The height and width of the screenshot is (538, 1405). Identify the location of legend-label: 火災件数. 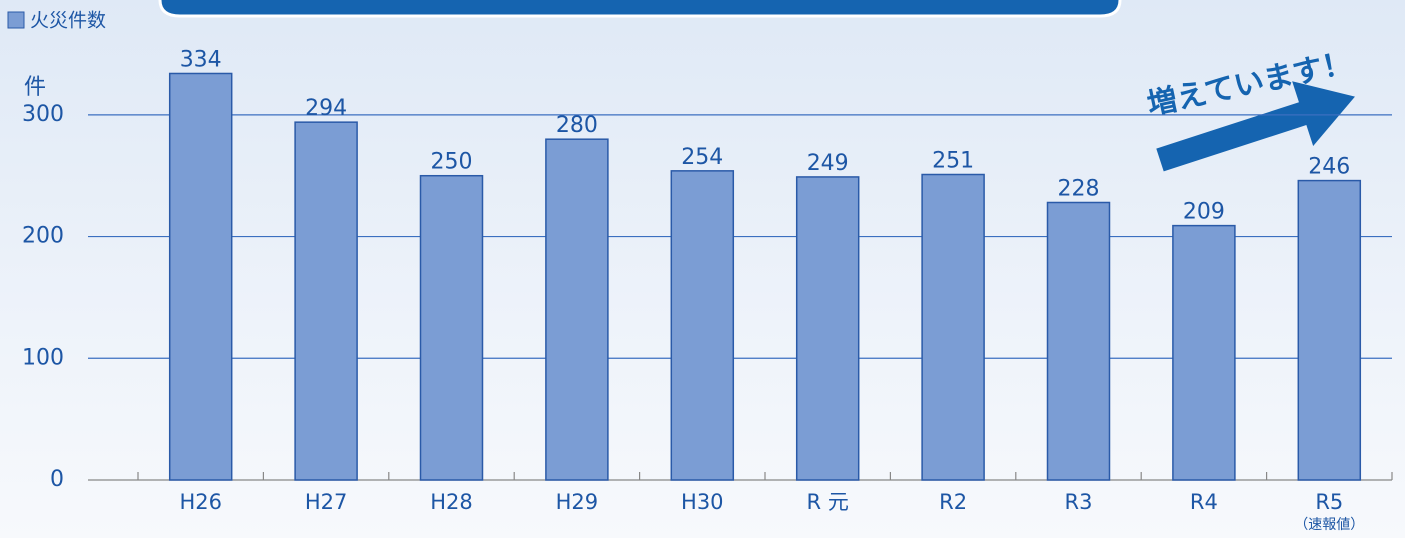
(68, 21).